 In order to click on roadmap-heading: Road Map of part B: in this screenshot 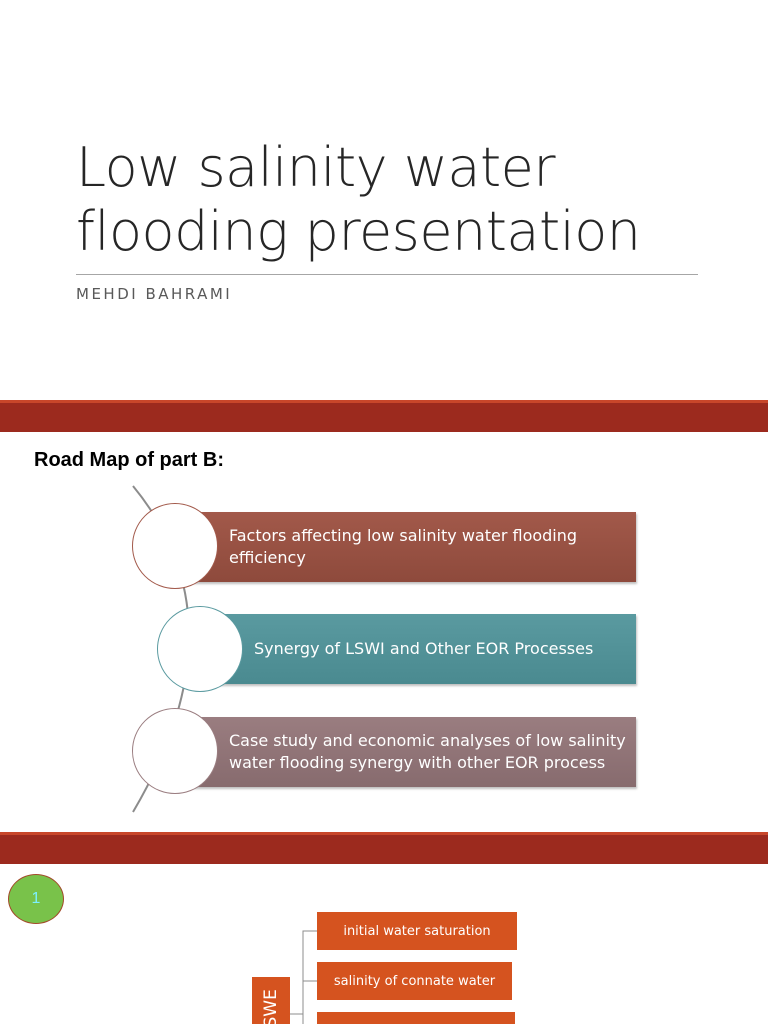, I will do `click(129, 460)`.